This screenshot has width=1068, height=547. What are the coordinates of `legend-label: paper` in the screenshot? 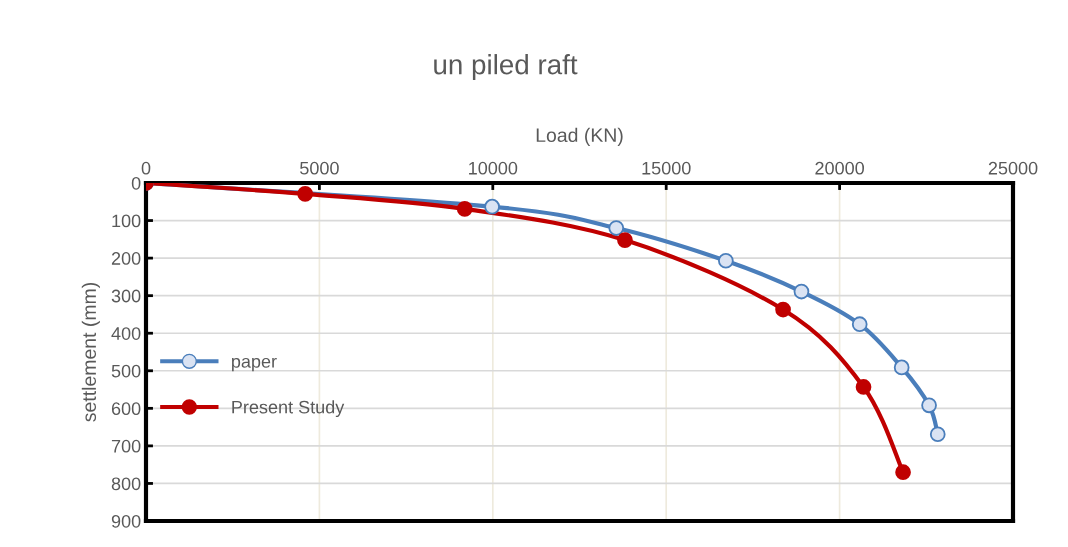 It's located at (254, 364).